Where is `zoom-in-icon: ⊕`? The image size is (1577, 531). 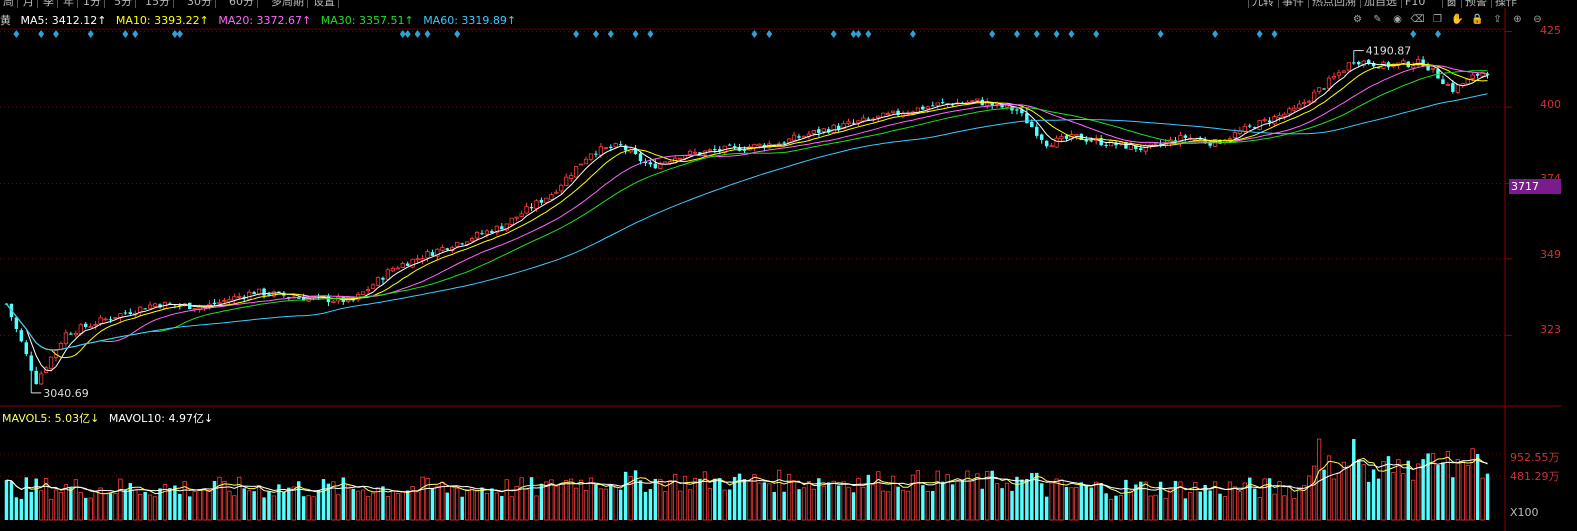
zoom-in-icon: ⊕ is located at coordinates (1517, 19).